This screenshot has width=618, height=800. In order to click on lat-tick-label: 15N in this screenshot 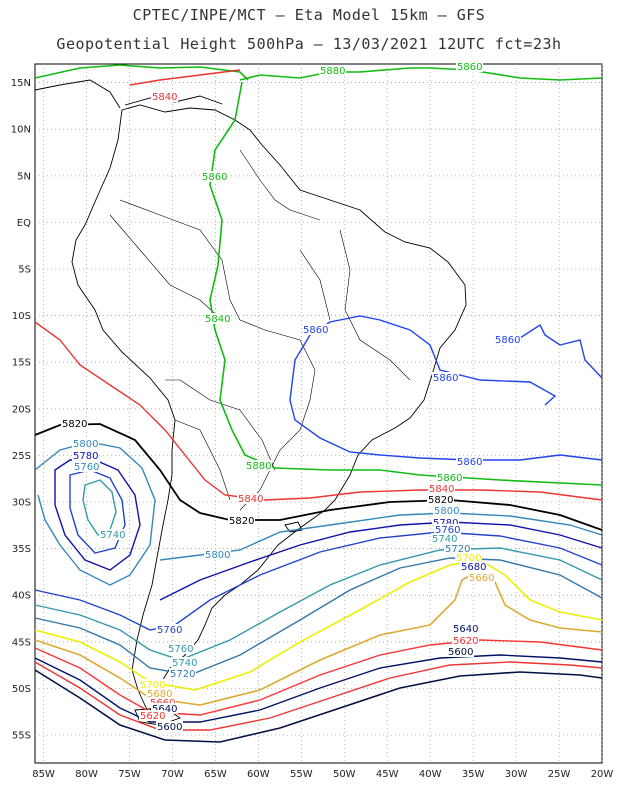, I will do `click(21, 83)`.